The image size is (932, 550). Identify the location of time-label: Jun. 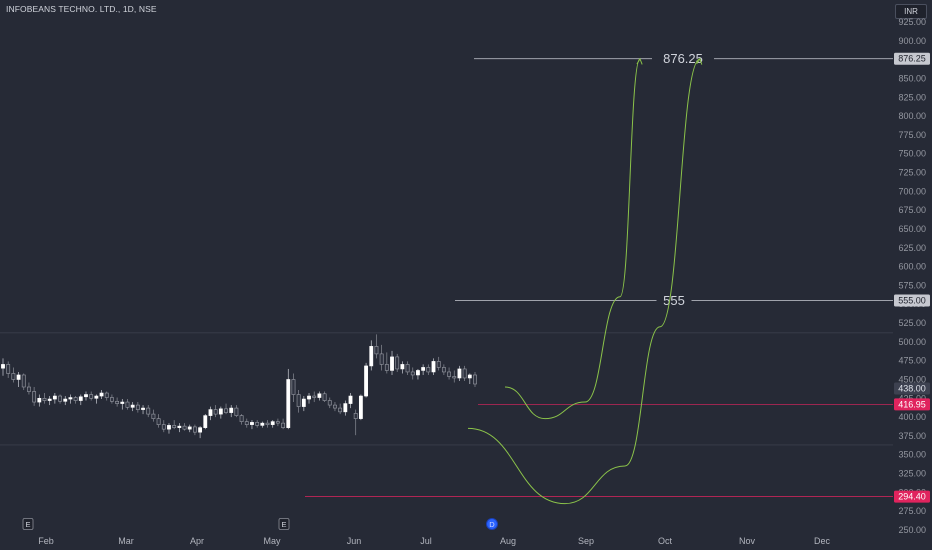
(354, 541).